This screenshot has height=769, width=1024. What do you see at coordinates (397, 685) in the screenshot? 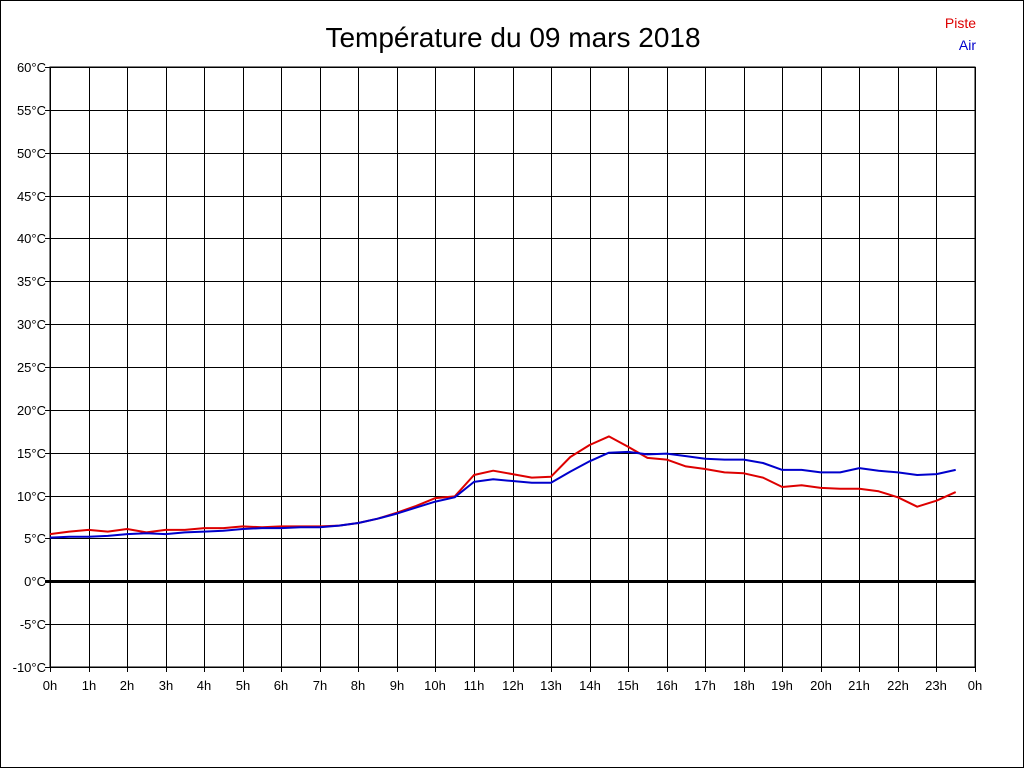
I see `x-tick-label: 9h` at bounding box center [397, 685].